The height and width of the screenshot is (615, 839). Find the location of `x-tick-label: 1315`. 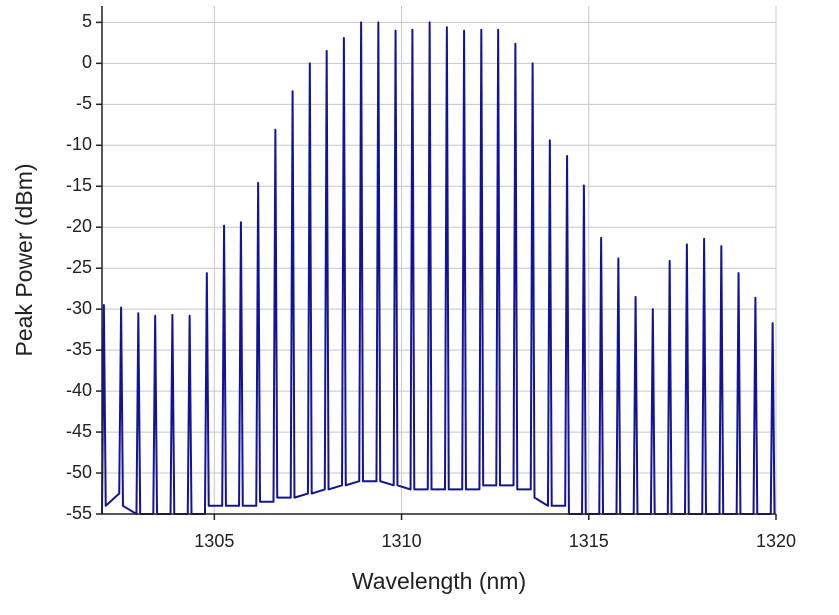

x-tick-label: 1315 is located at coordinates (589, 541).